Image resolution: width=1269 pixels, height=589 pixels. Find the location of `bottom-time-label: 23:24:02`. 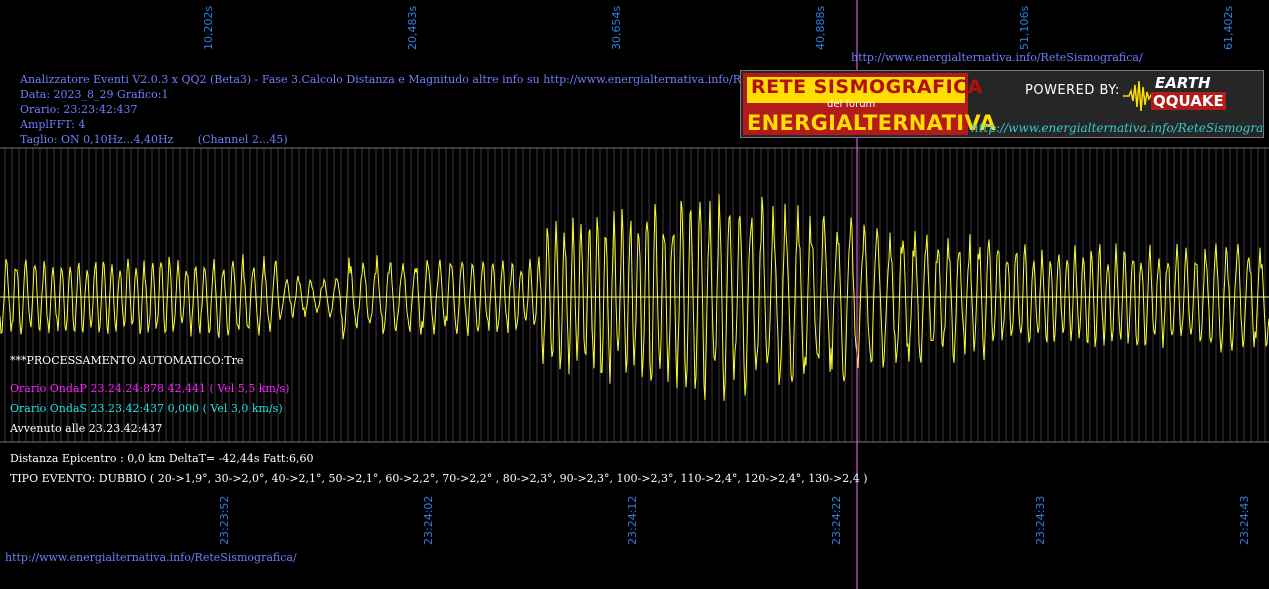

bottom-time-label: 23:24:02 is located at coordinates (428, 520).